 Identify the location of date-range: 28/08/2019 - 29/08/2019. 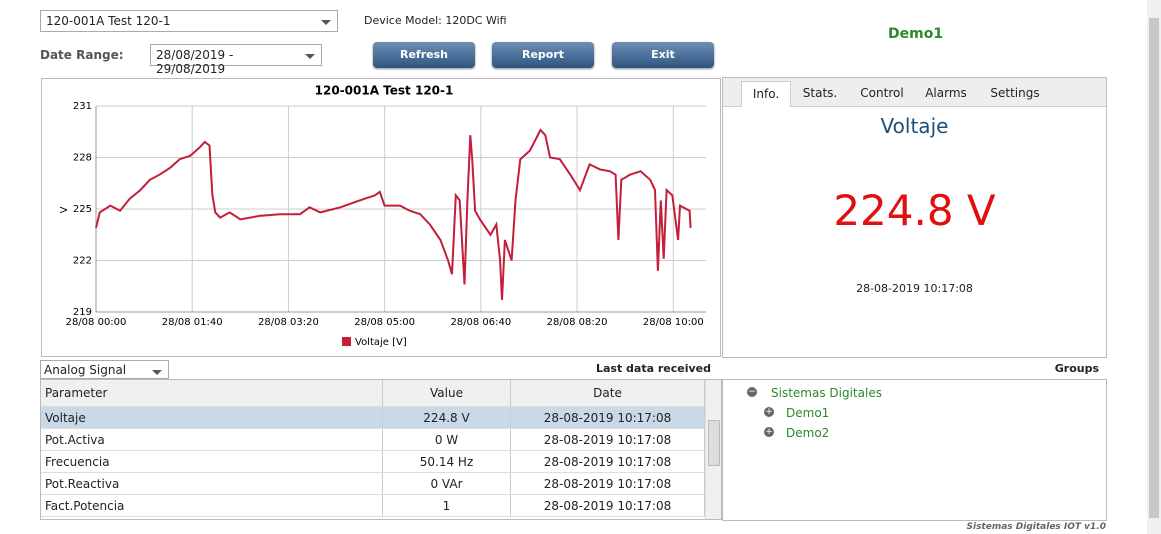
(195, 62).